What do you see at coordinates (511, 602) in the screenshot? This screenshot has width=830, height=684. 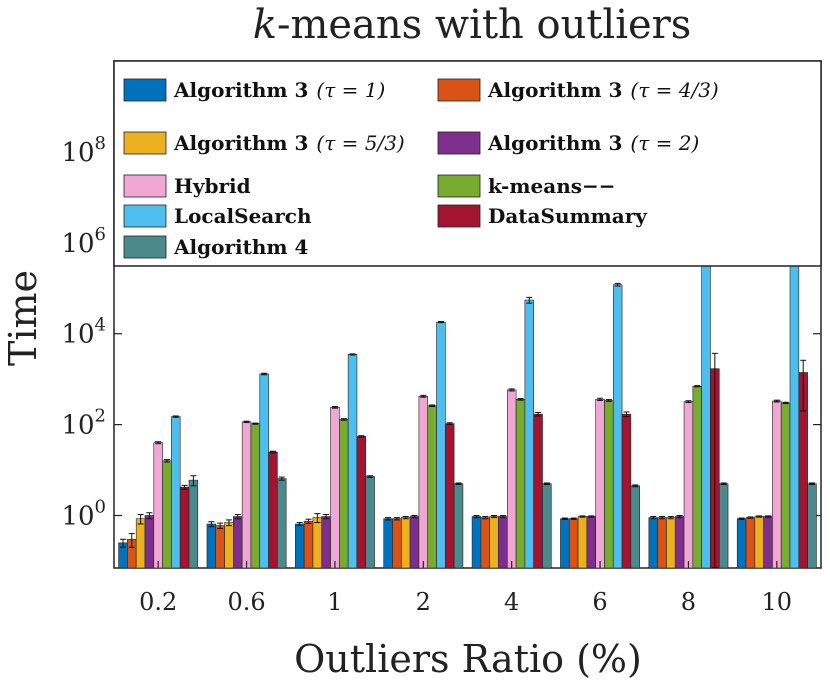 I see `x-tick-label: 4` at bounding box center [511, 602].